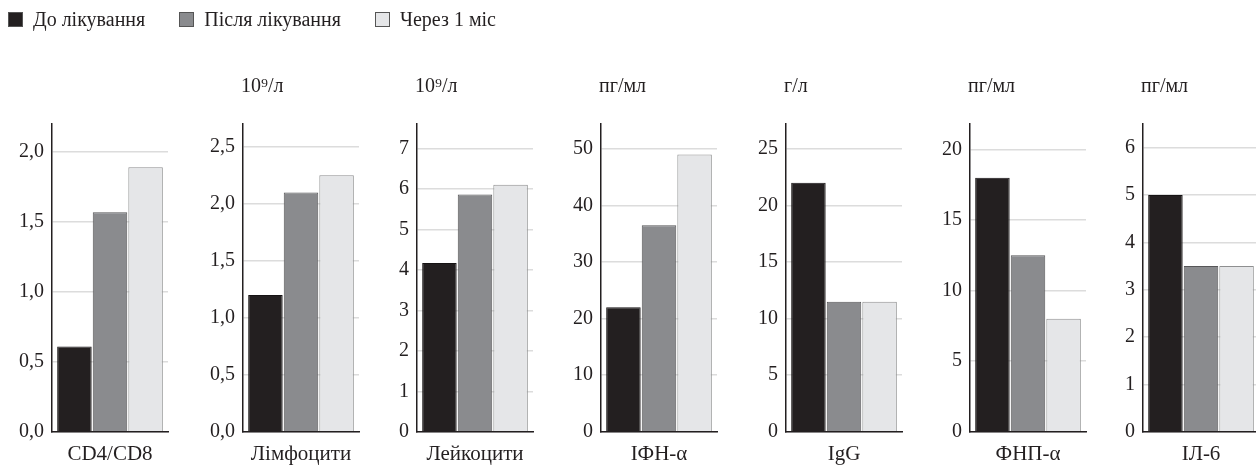 The image size is (1256, 471). What do you see at coordinates (475, 452) in the screenshot?
I see `x-axis-title: Лейкоцити` at bounding box center [475, 452].